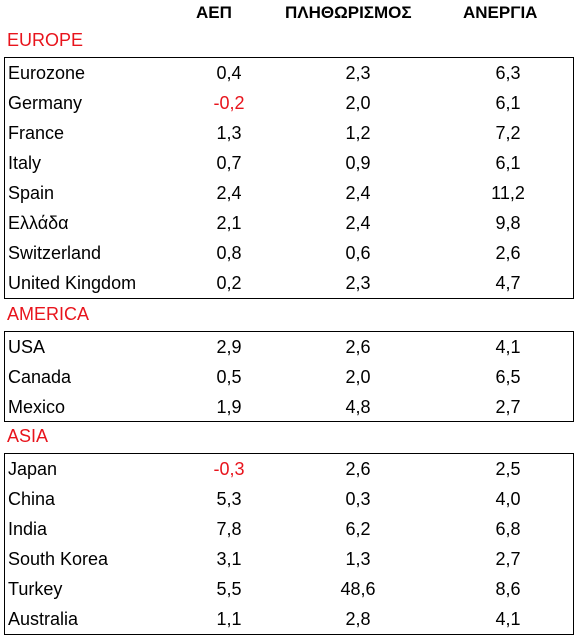 The image size is (577, 640). I want to click on gdp-value: 2,9, so click(229, 347).